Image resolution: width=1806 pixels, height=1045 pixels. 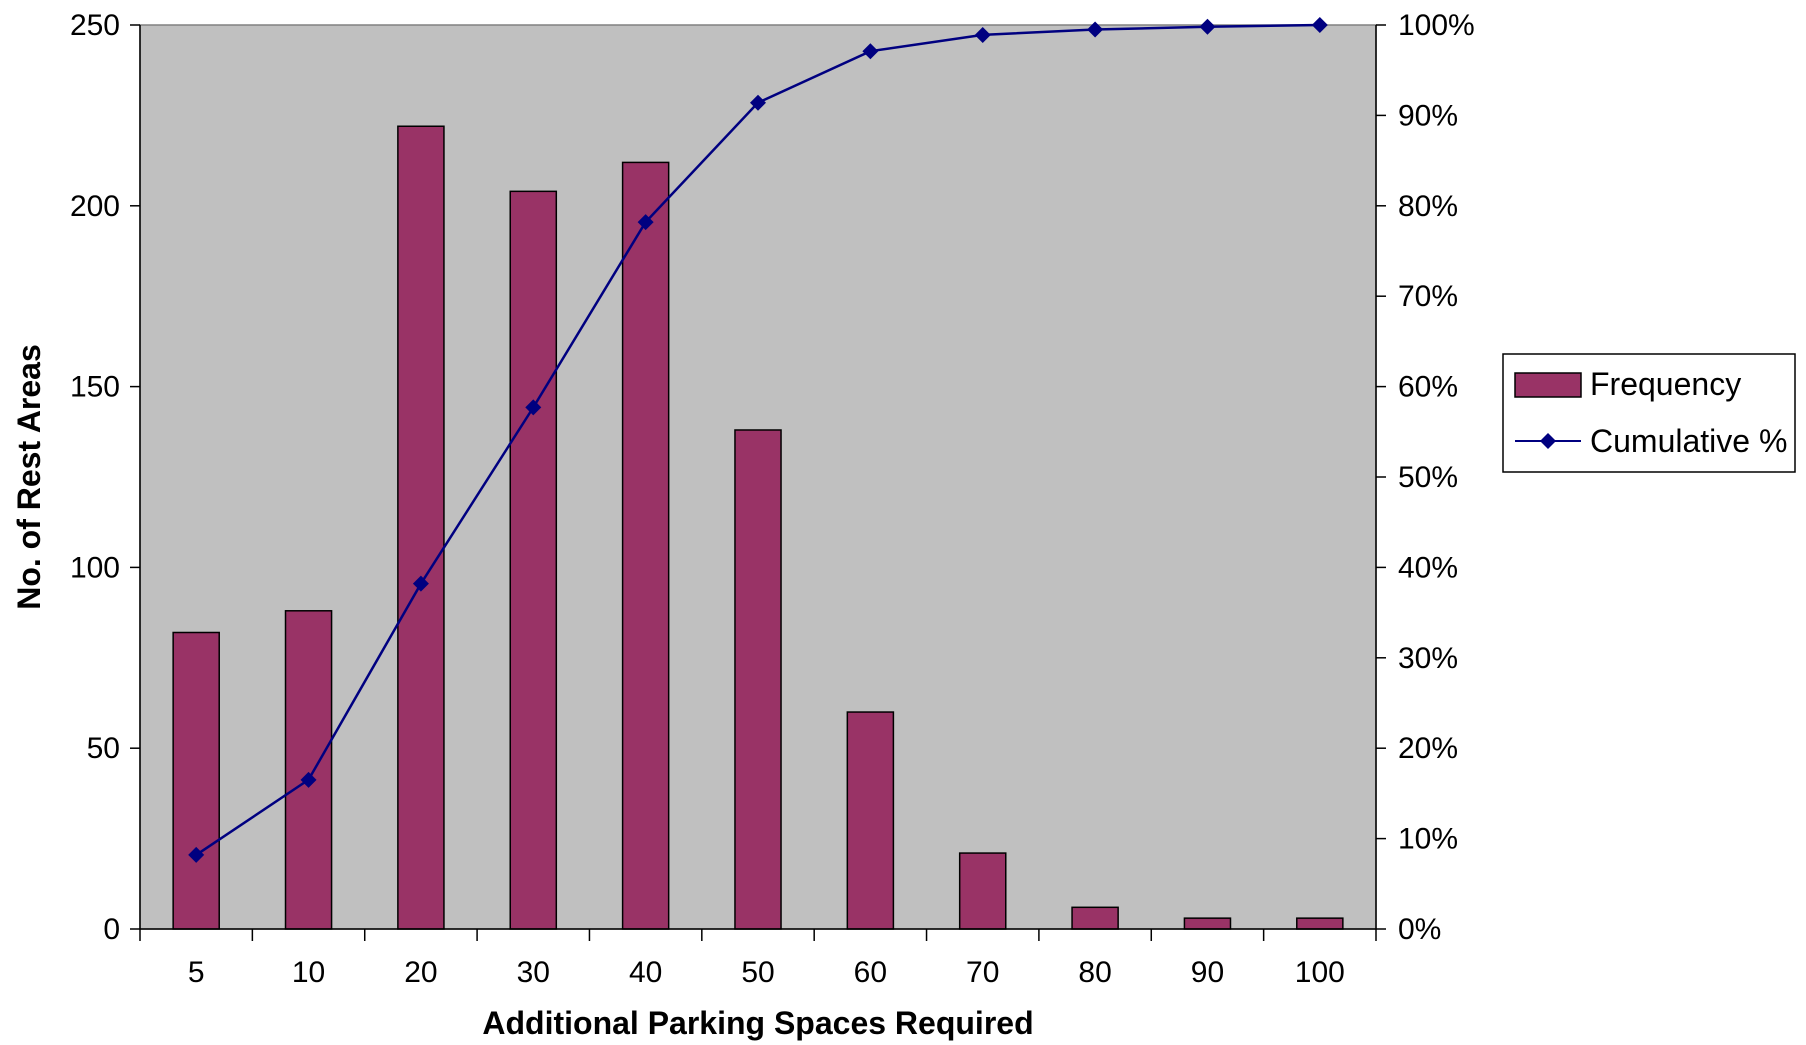 What do you see at coordinates (95, 206) in the screenshot?
I see `y-tick-label-200: 200` at bounding box center [95, 206].